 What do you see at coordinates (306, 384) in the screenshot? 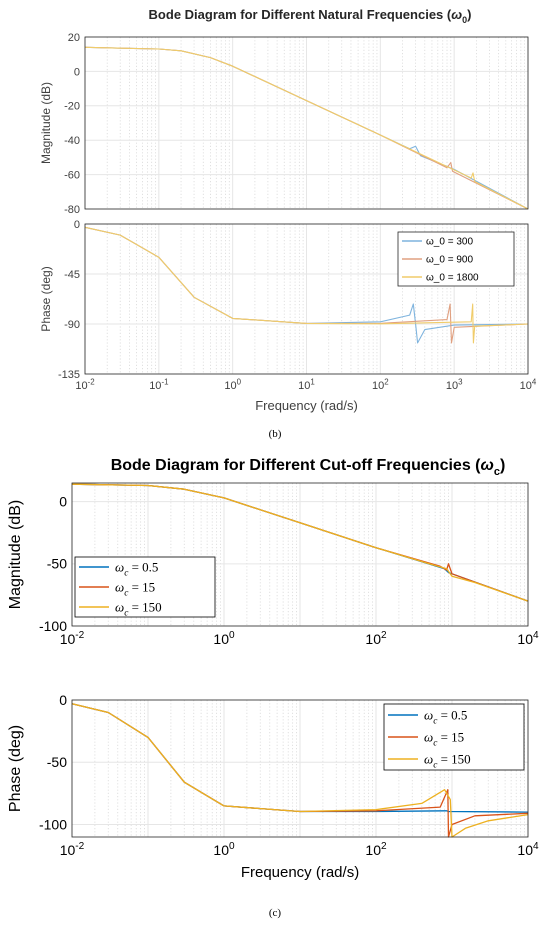
I see `x-tick-label: 10¹` at bounding box center [306, 384].